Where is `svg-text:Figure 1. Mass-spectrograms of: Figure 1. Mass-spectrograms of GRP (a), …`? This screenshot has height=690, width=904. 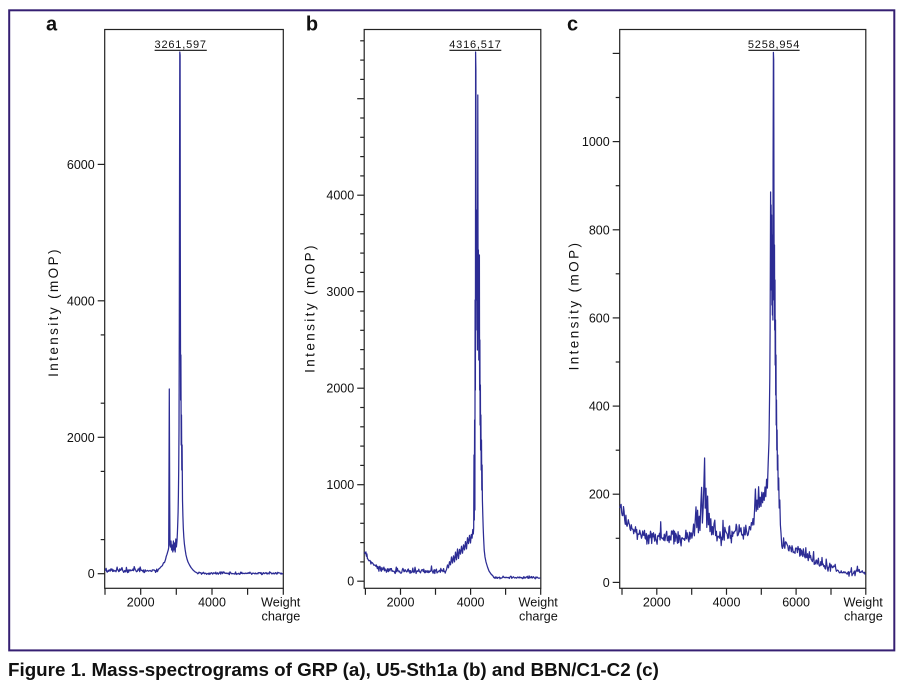
svg-text:Figure 1. Mass-spectrograms of: Figure 1. Mass-spectrograms of GRP (a), … is located at coordinates (333, 669).